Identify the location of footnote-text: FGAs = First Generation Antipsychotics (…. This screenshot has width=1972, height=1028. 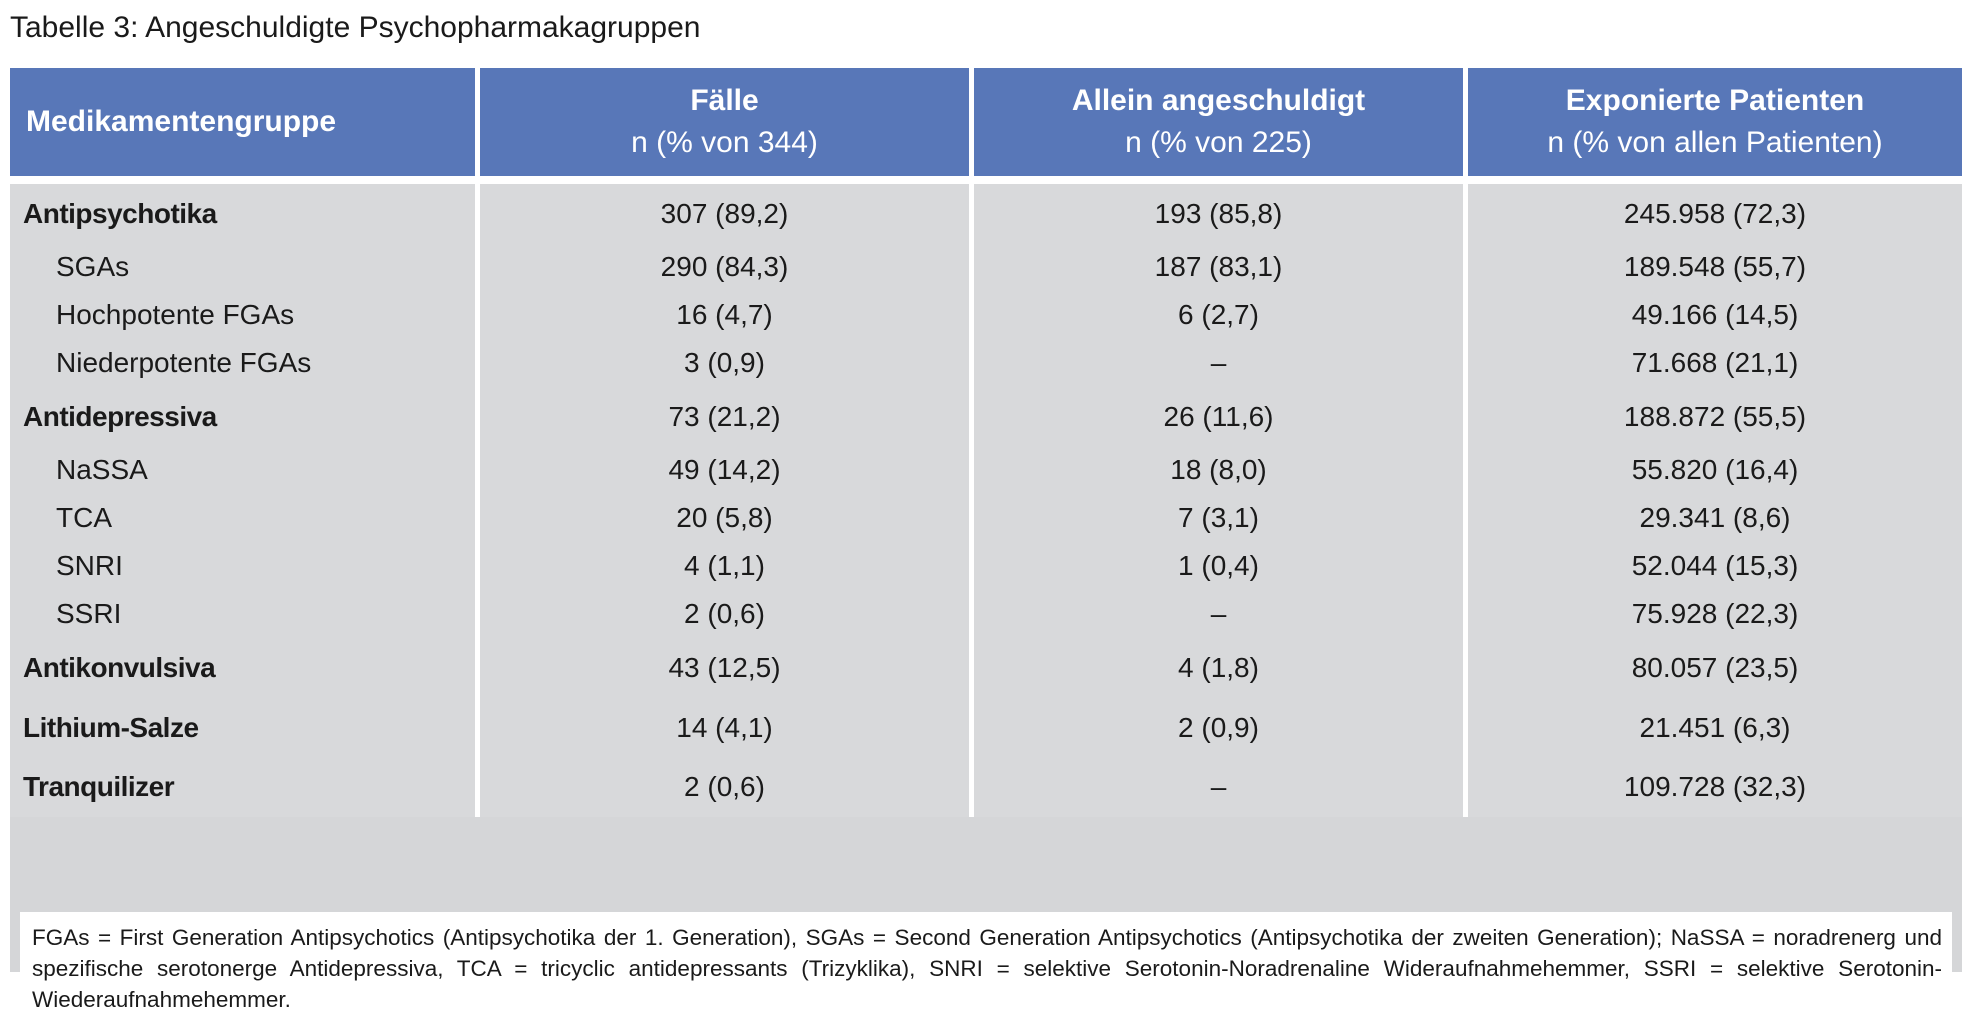
(987, 968).